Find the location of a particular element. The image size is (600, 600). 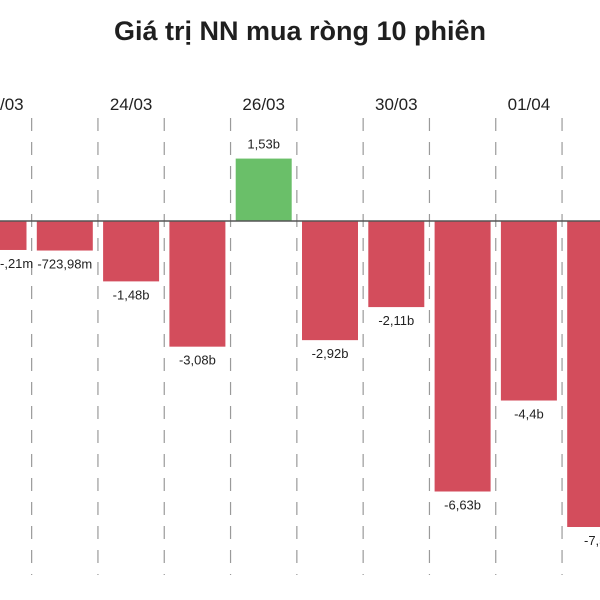

x-tick-label: /03 is located at coordinates (12, 104).